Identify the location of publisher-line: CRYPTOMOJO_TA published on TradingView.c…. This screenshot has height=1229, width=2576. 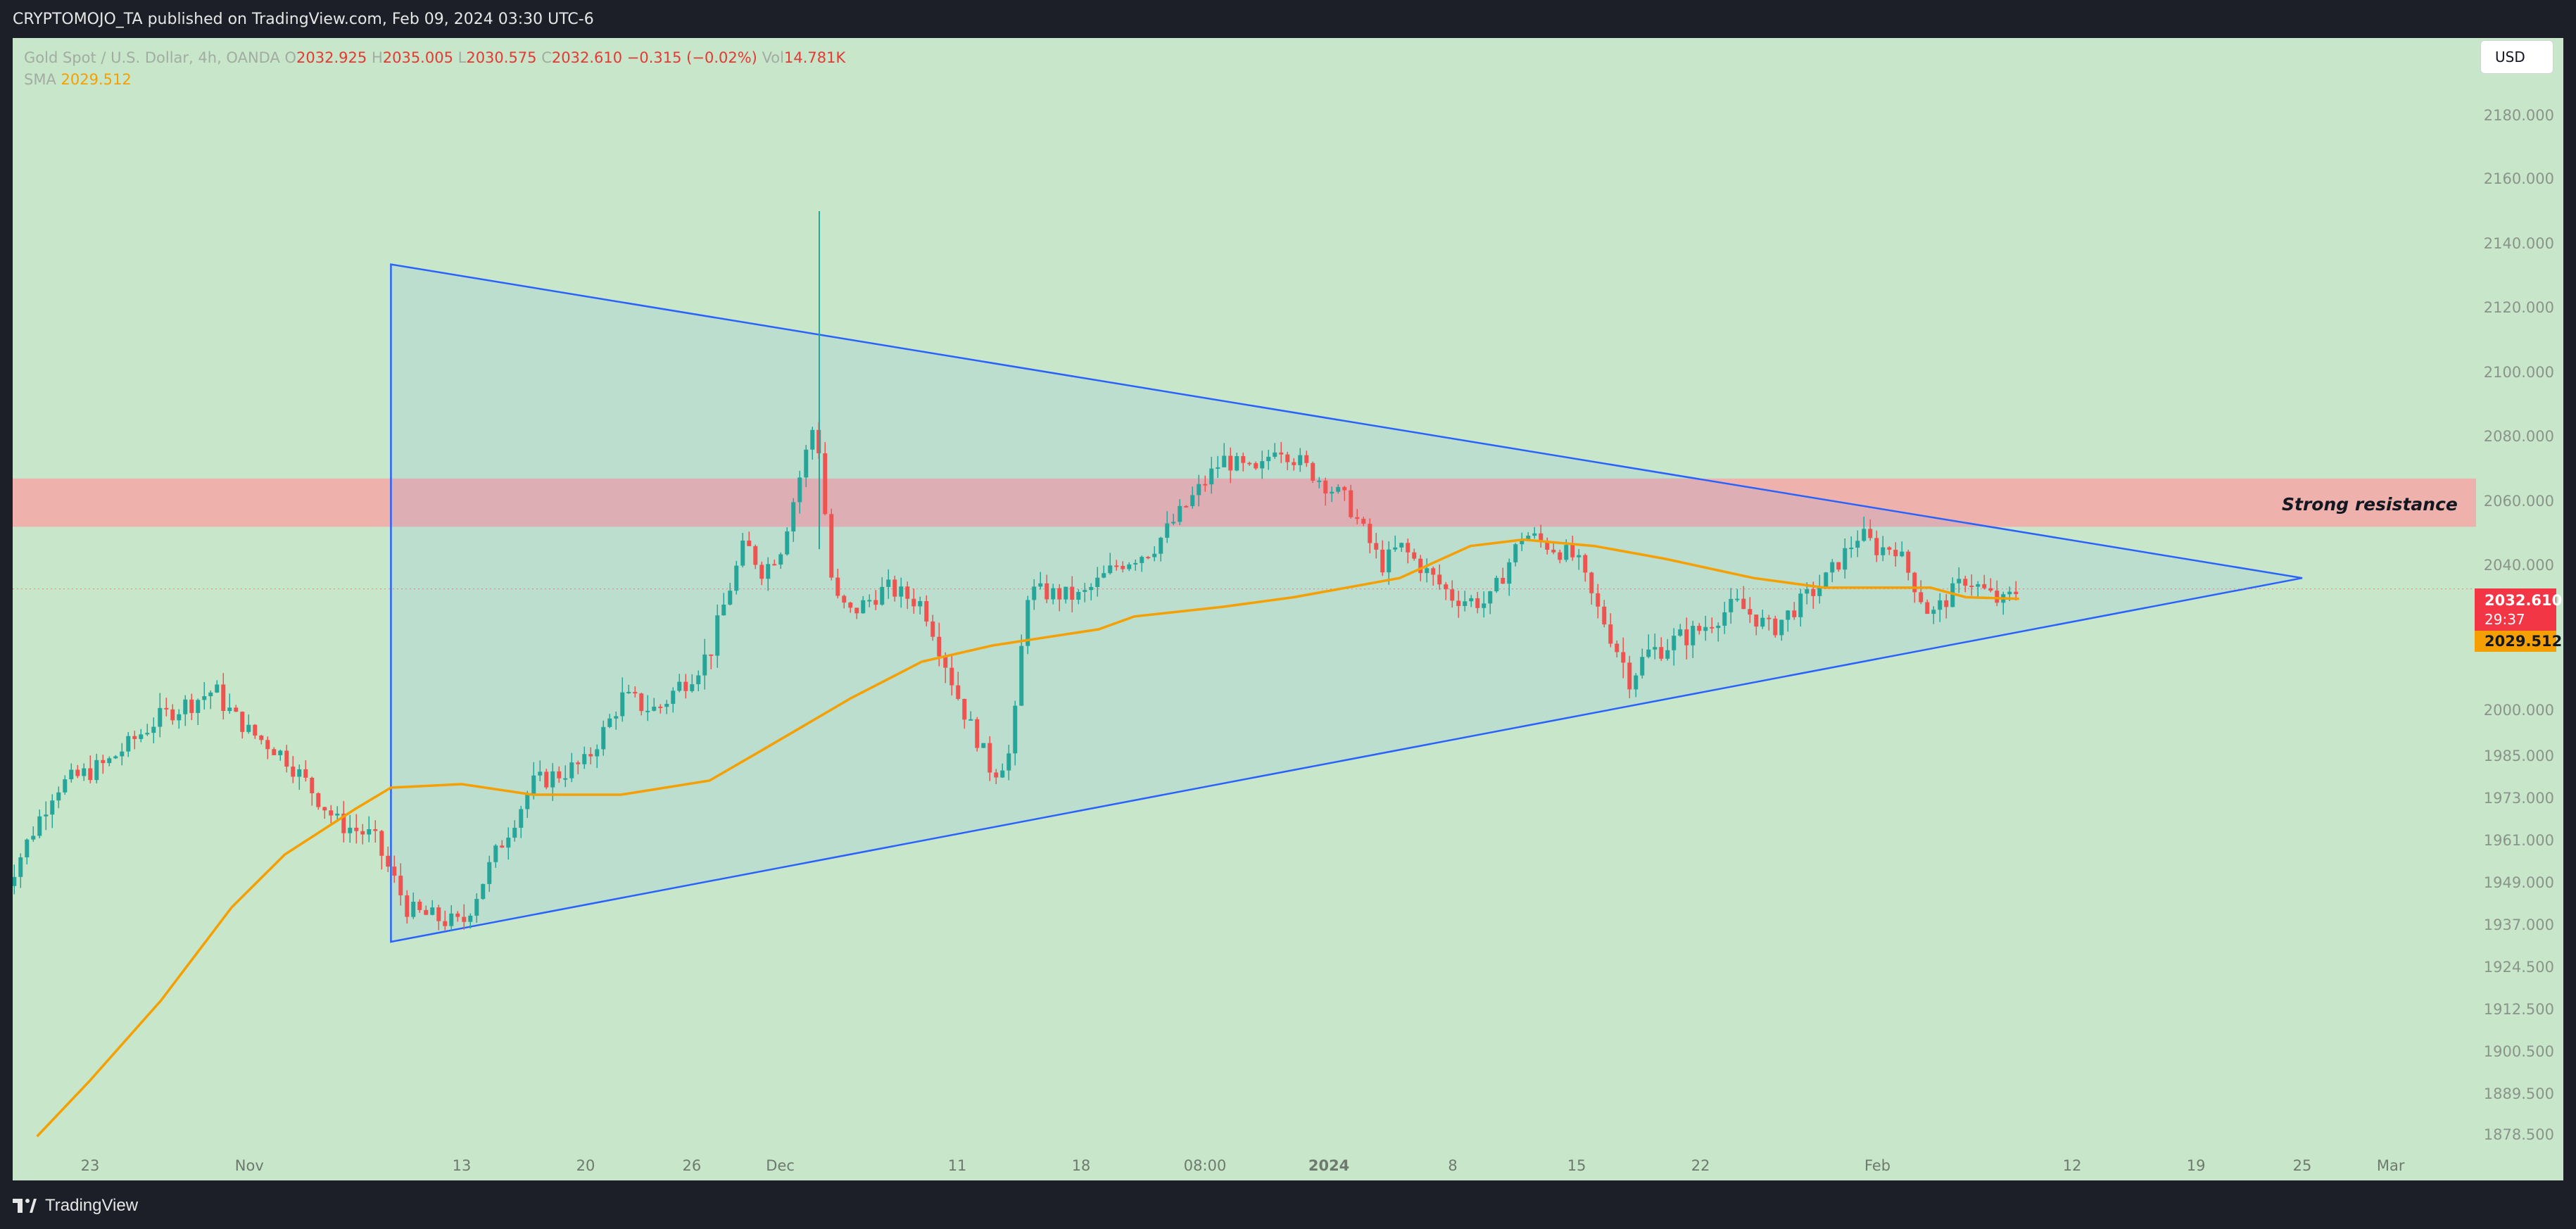
(303, 20).